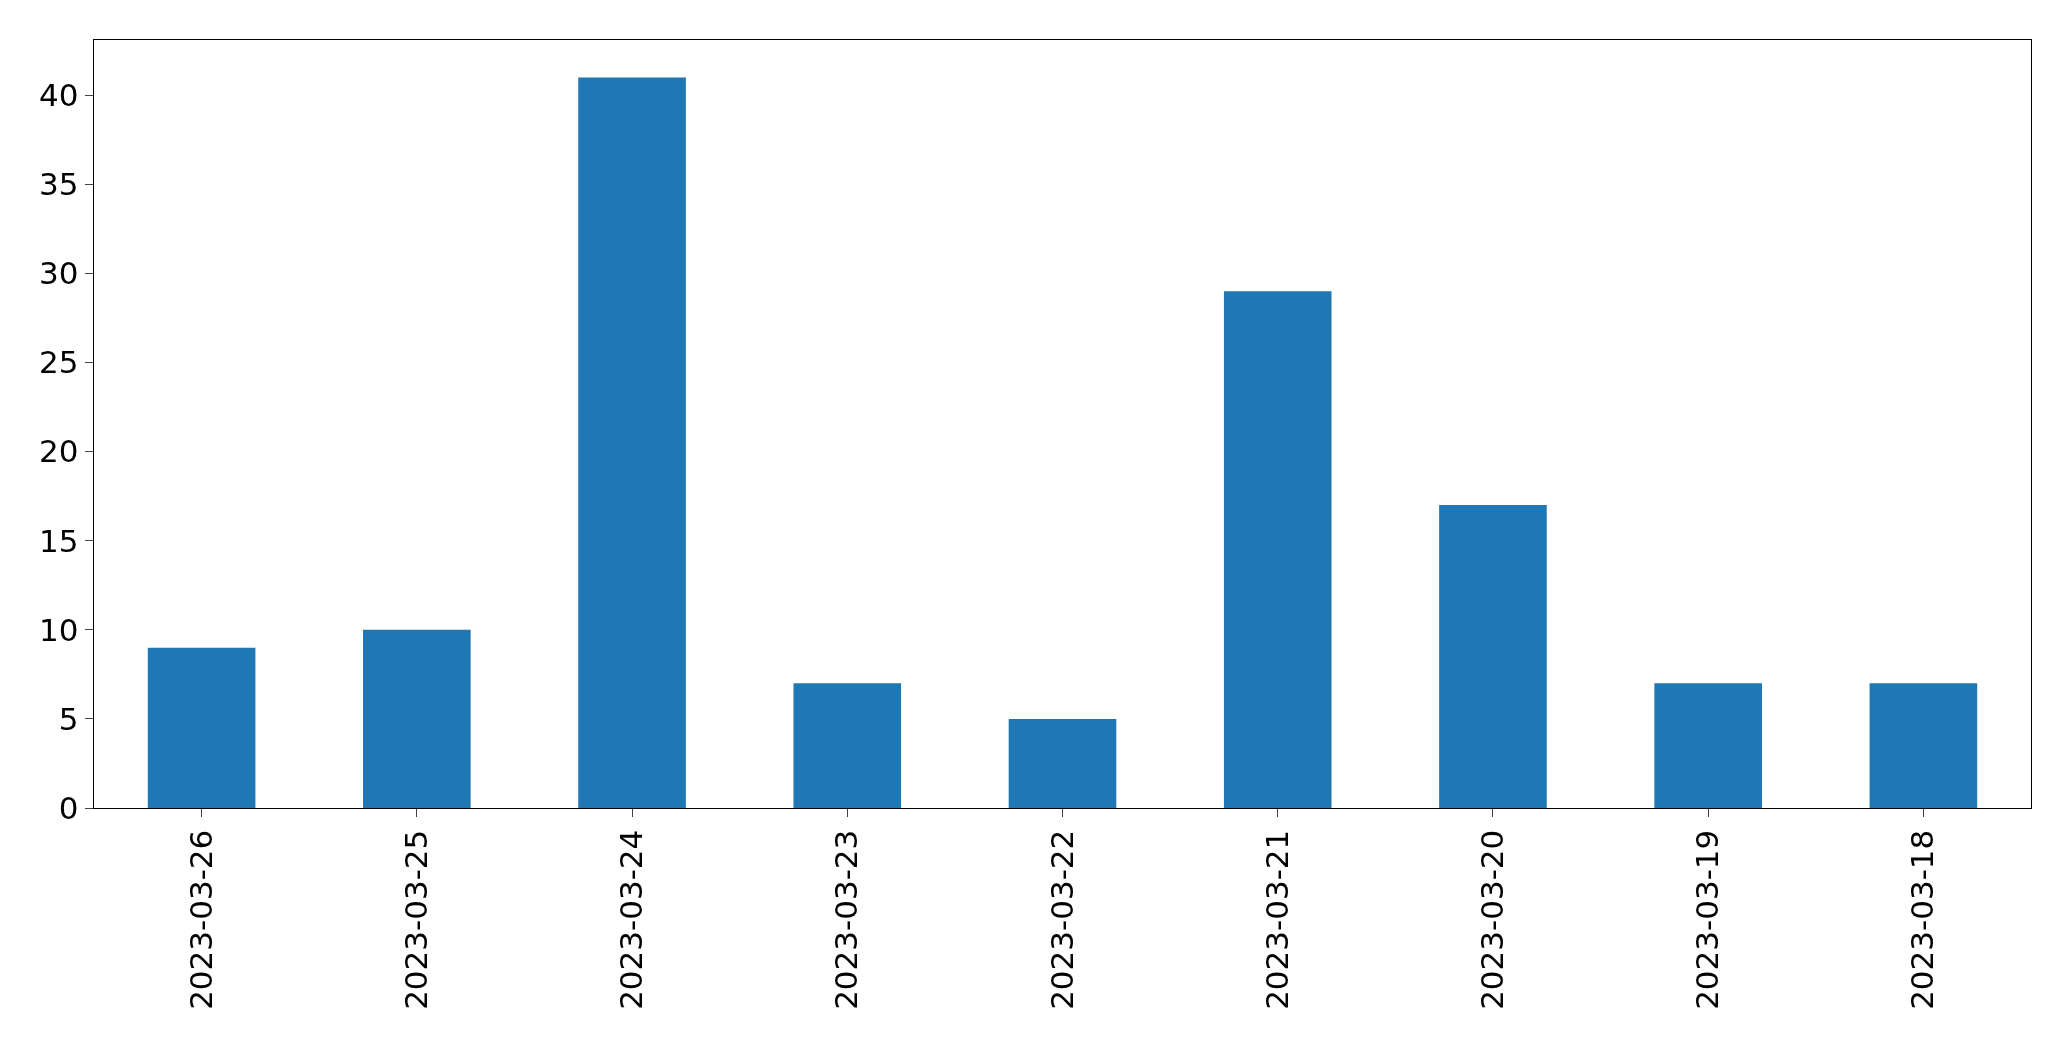  What do you see at coordinates (415, 919) in the screenshot?
I see `x-tick-label: 2023-03-25` at bounding box center [415, 919].